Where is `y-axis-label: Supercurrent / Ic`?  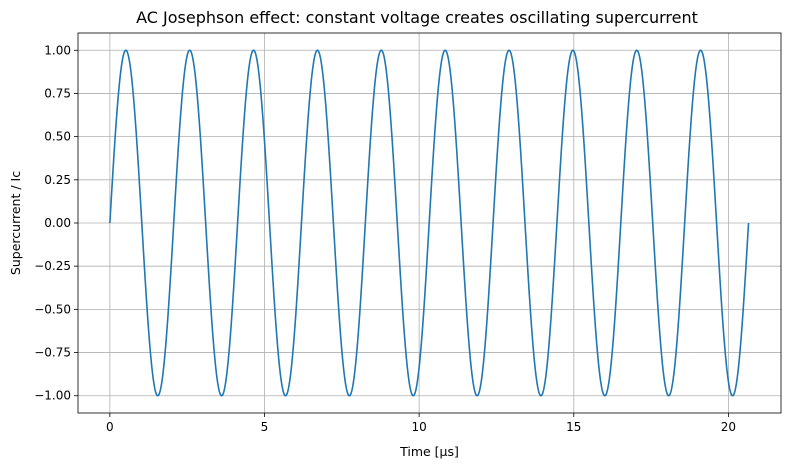
y-axis-label: Supercurrent / Ic is located at coordinates (15, 223).